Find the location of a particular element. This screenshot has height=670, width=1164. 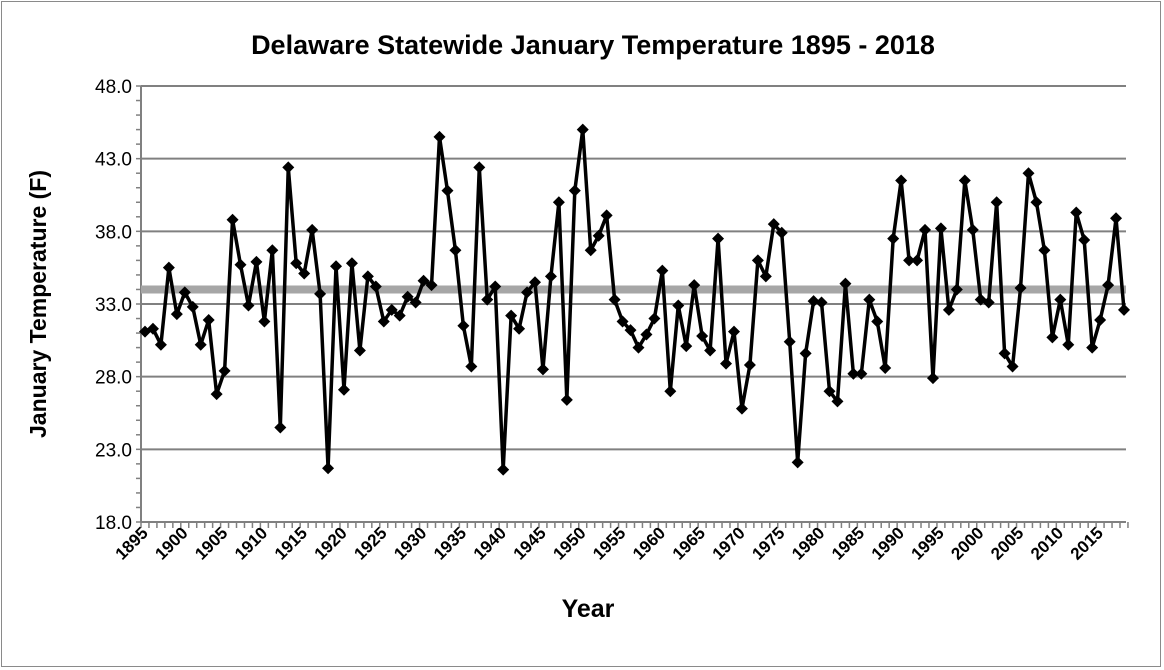

y-tick-label: 18.0 is located at coordinates (113, 523).